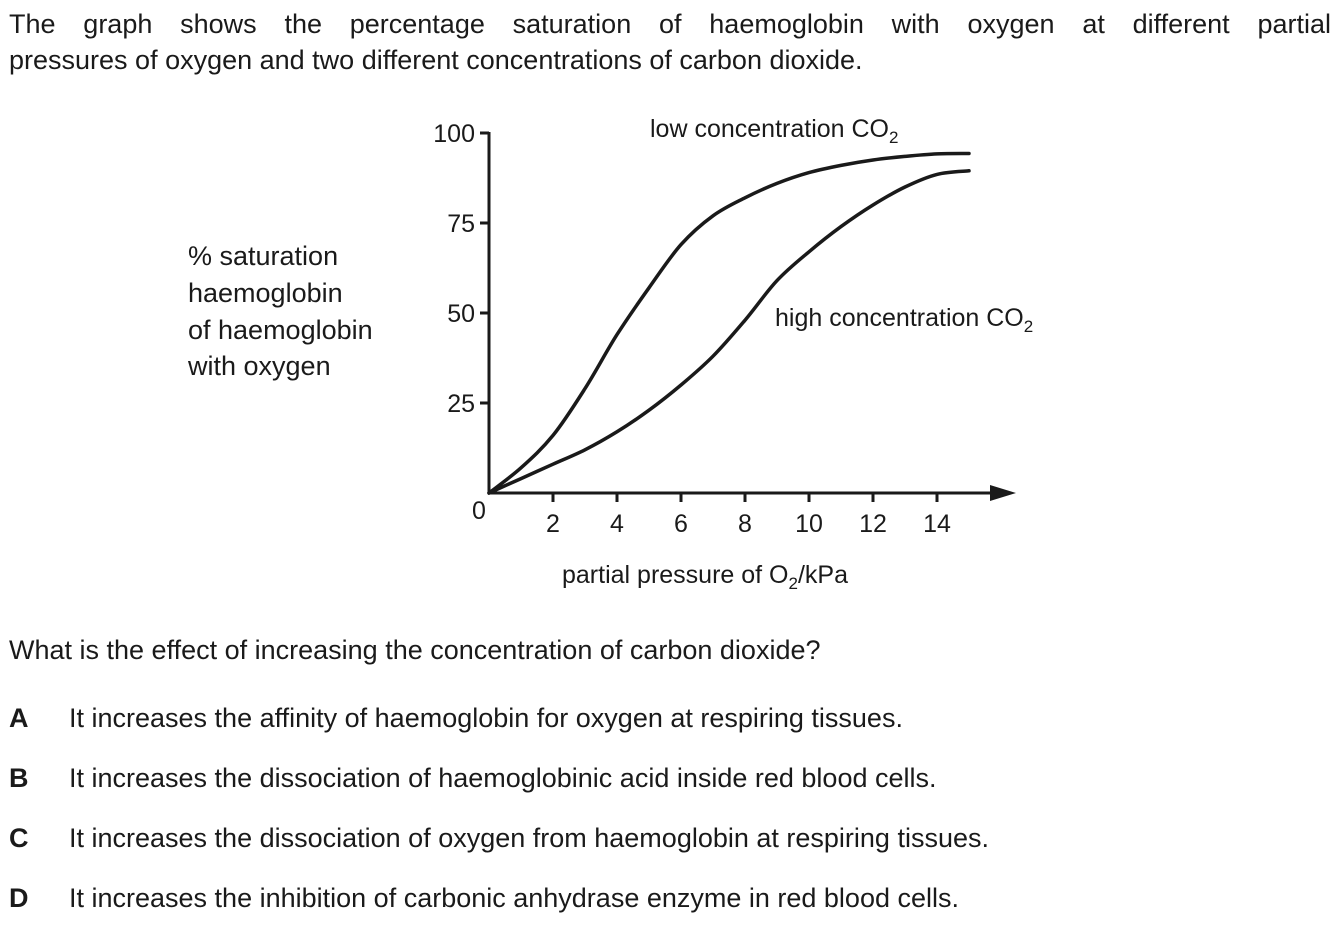 The width and height of the screenshot is (1340, 927). What do you see at coordinates (937, 524) in the screenshot?
I see `x-tick-label: 14` at bounding box center [937, 524].